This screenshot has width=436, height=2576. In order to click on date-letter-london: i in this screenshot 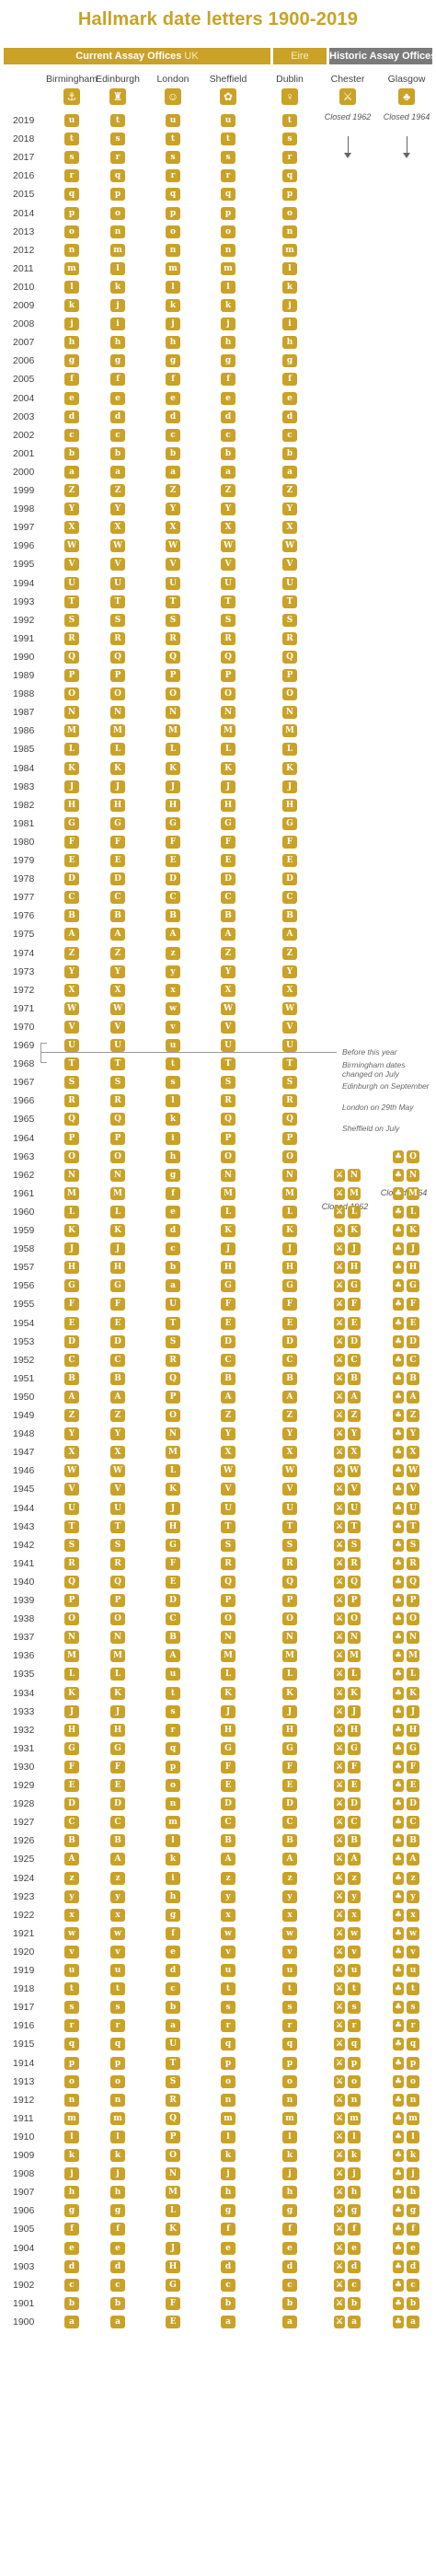, I will do `click(173, 1878)`.